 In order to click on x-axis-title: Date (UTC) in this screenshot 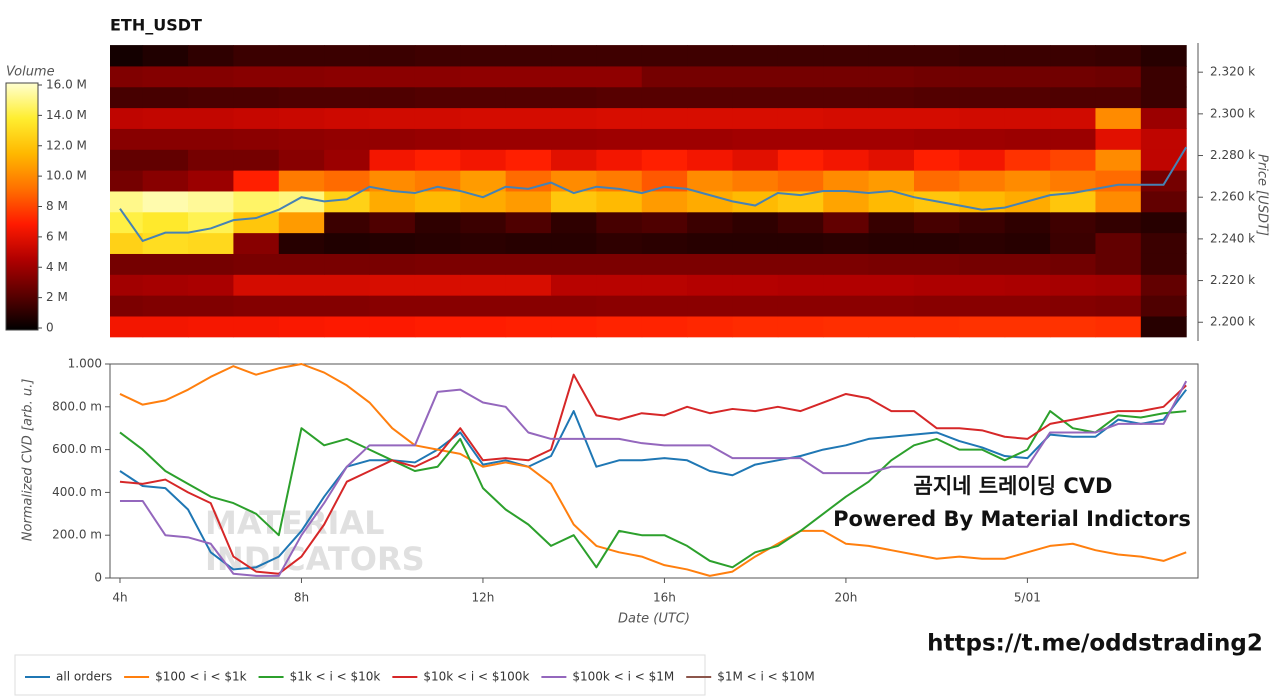, I will do `click(654, 619)`.